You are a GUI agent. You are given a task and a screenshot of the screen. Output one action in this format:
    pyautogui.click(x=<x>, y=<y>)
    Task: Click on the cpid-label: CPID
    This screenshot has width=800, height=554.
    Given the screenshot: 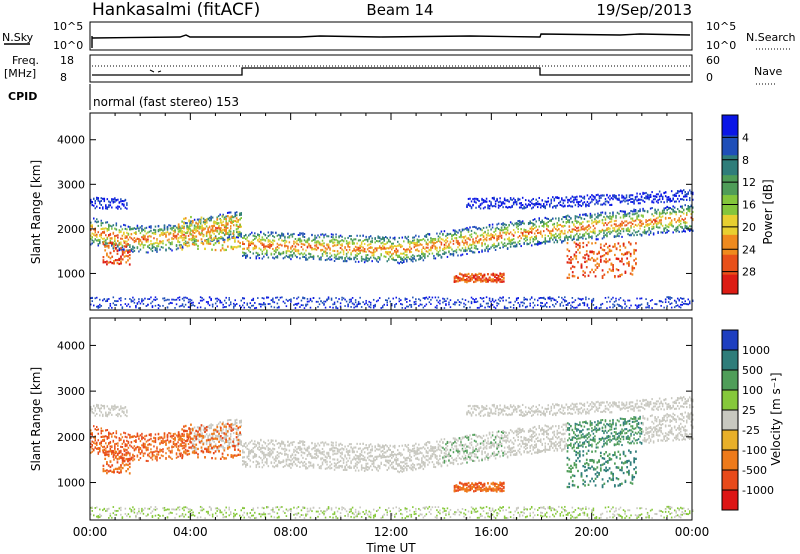 What is the action you would take?
    pyautogui.click(x=22, y=96)
    